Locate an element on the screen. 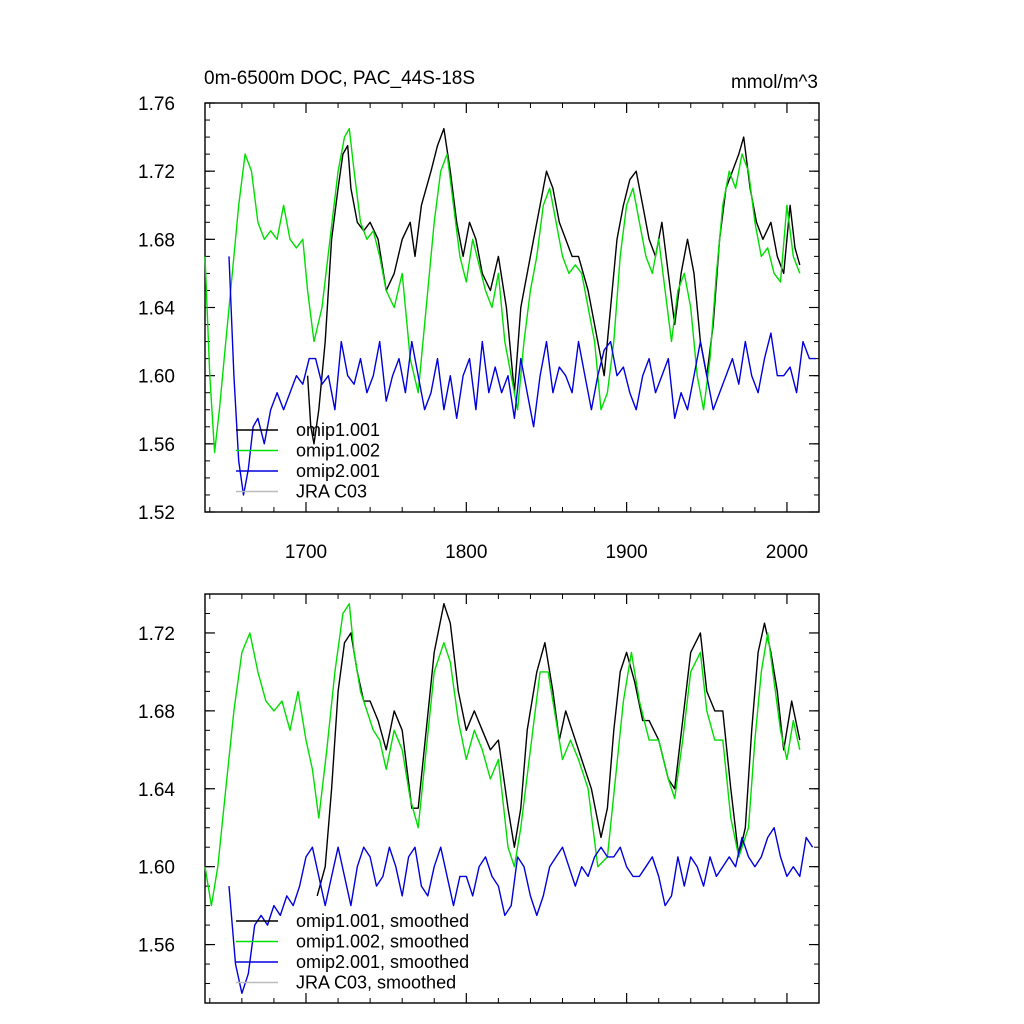 The width and height of the screenshot is (1024, 1024). series-line-omip2-001-smoothed is located at coordinates (521, 910).